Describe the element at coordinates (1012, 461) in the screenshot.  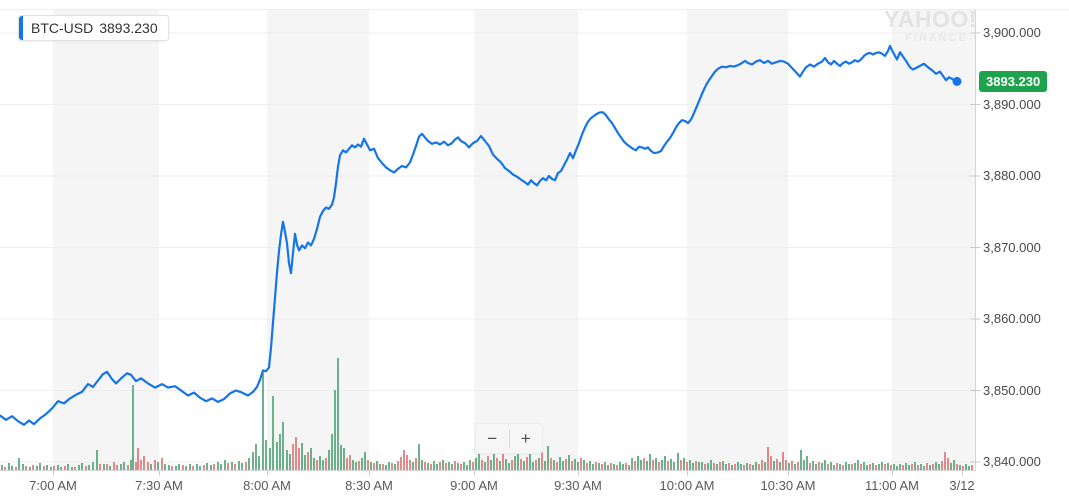
I see `y-axis-label: 3,840.000` at that location.